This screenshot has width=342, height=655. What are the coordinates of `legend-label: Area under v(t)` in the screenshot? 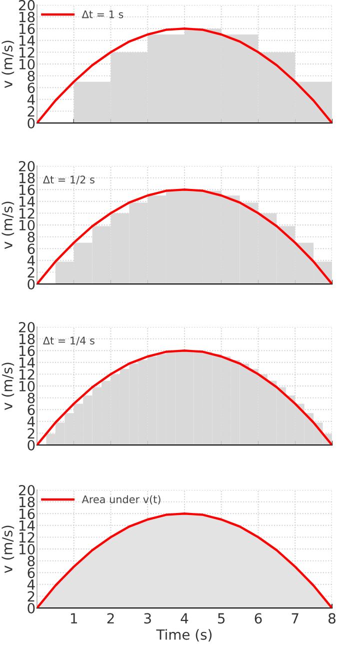 It's located at (121, 499).